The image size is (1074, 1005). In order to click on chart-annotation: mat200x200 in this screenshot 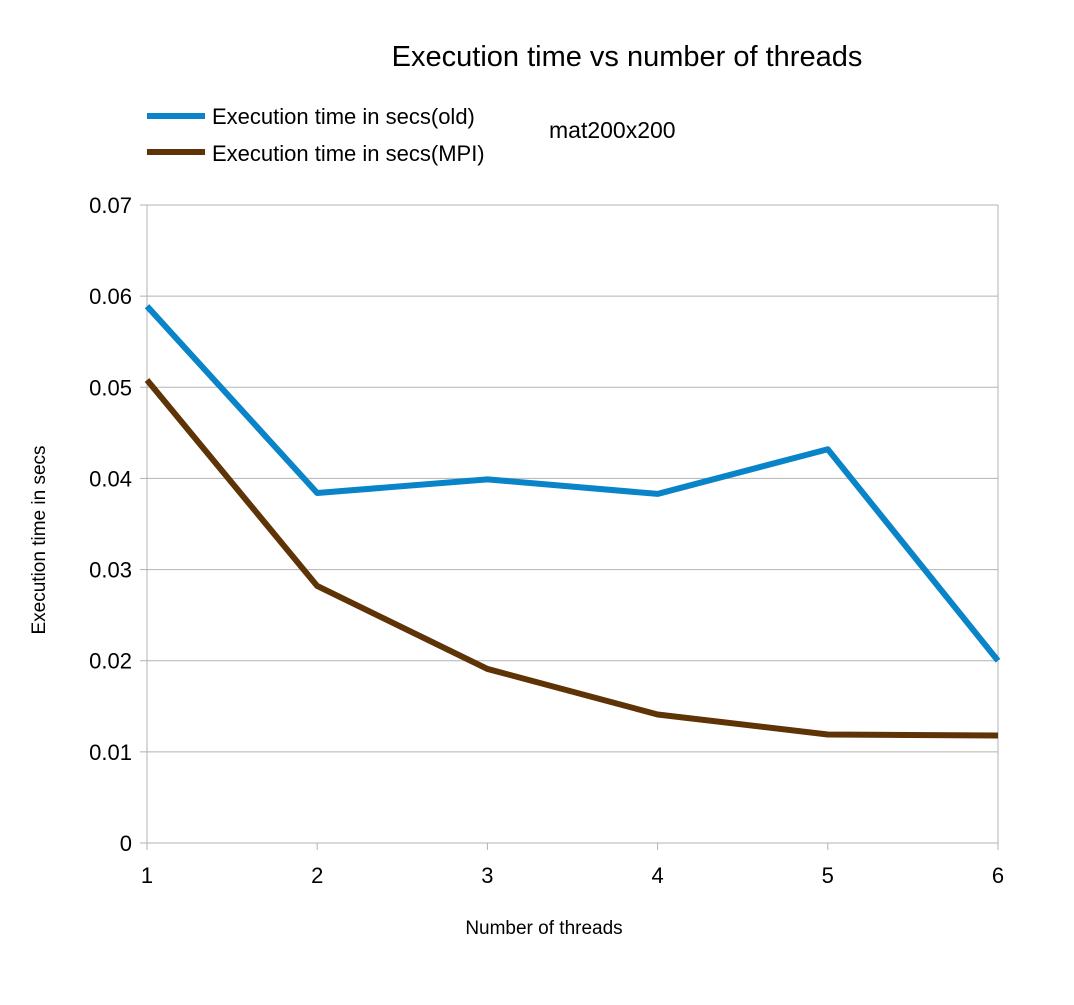, I will do `click(612, 130)`.